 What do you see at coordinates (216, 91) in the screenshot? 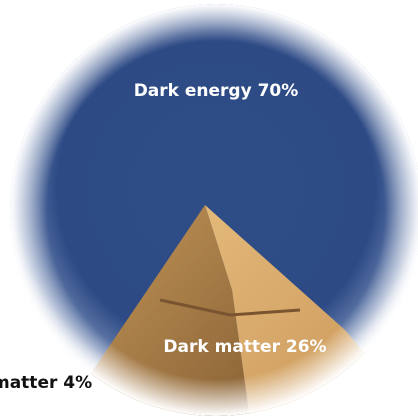
I see `label-dark-energy: Dark energy 70%` at bounding box center [216, 91].